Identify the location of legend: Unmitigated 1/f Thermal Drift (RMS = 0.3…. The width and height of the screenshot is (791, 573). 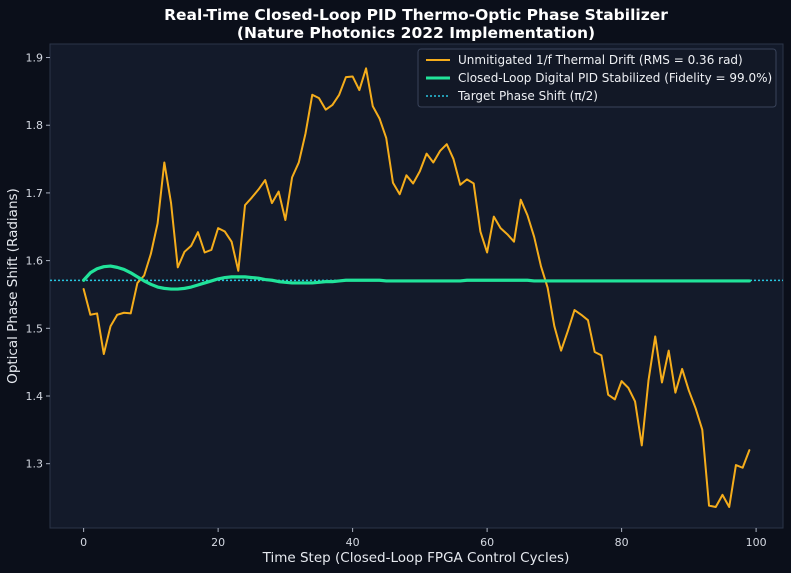
(597, 78).